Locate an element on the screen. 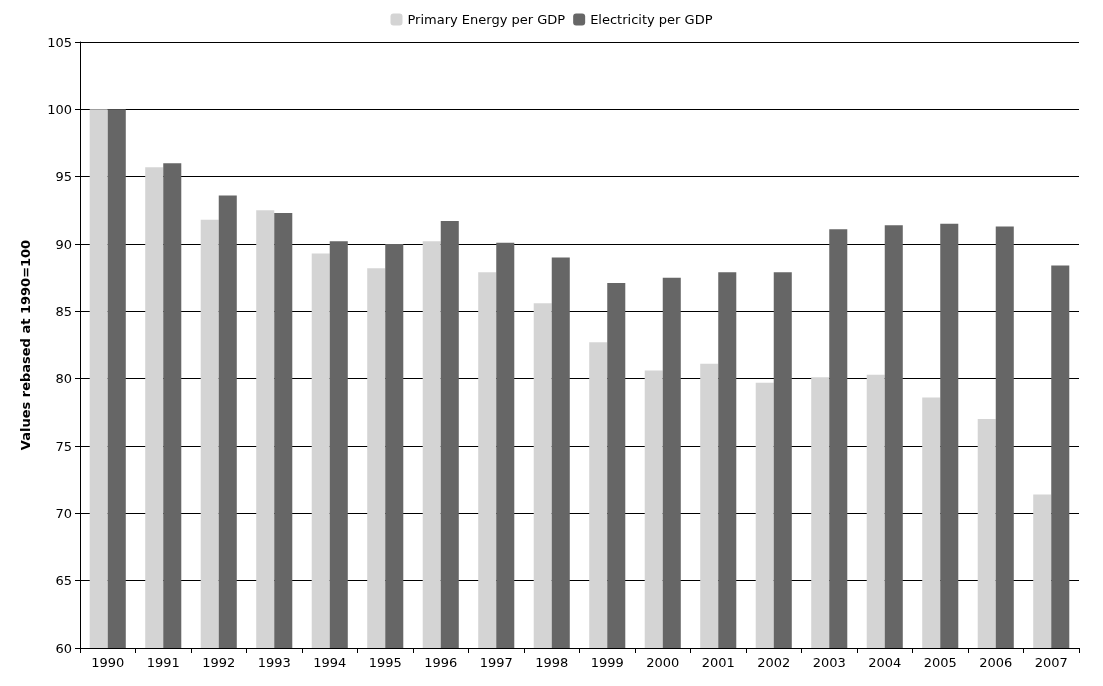  y-tick-label: 95 is located at coordinates (63, 177).